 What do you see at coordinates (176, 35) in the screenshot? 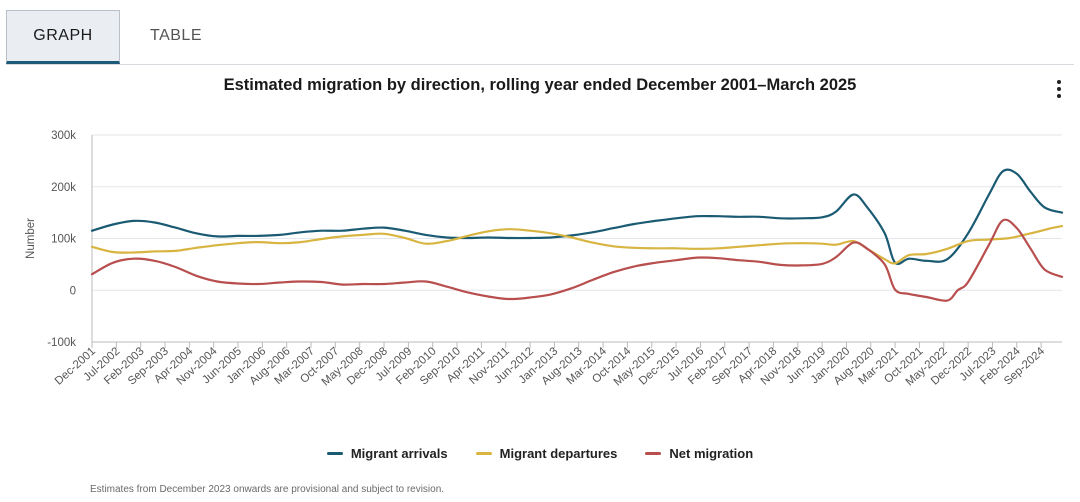
I see `tab-table: TABLE` at bounding box center [176, 35].